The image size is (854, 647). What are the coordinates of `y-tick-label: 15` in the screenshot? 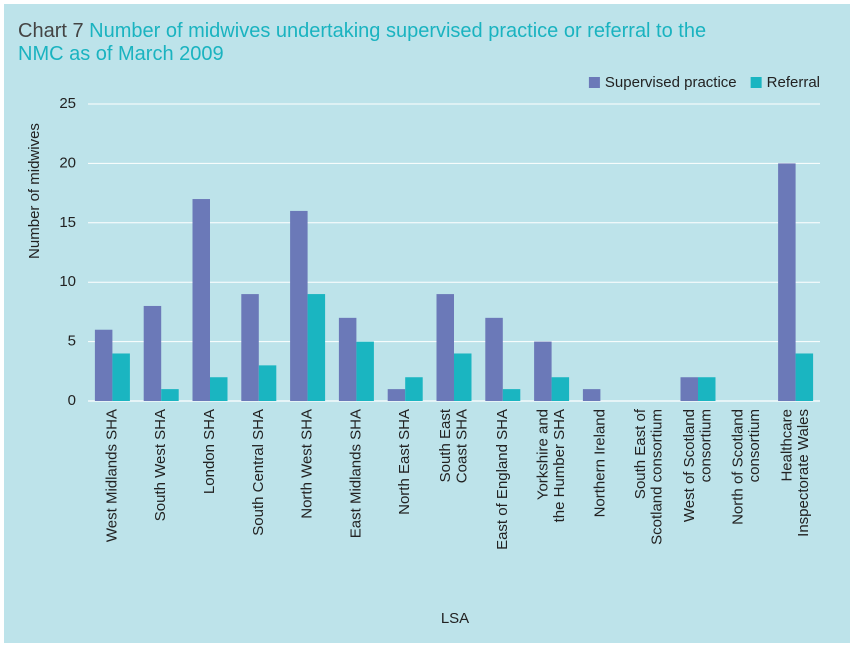 It's located at (67, 222).